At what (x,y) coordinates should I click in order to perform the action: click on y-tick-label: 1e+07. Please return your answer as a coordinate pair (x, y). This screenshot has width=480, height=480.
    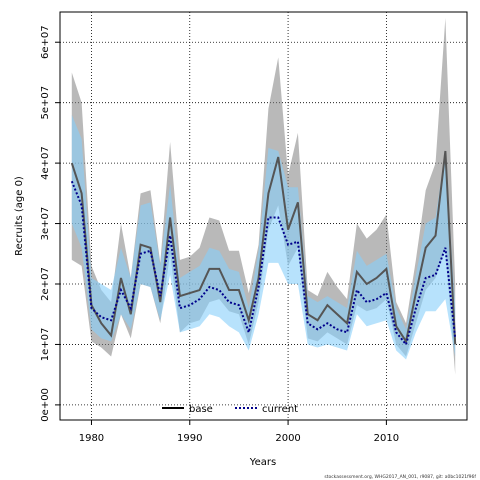
    Looking at the image, I should click on (45, 345).